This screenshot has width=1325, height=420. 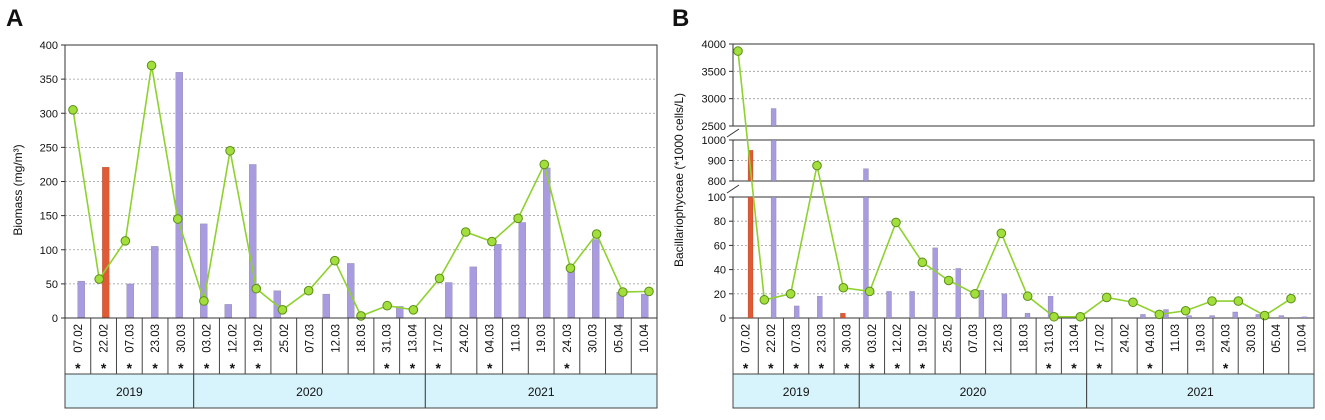 What do you see at coordinates (52, 182) in the screenshot?
I see `panel-a-y-ticks: 0 50 100 150 200 250 300 350 400` at bounding box center [52, 182].